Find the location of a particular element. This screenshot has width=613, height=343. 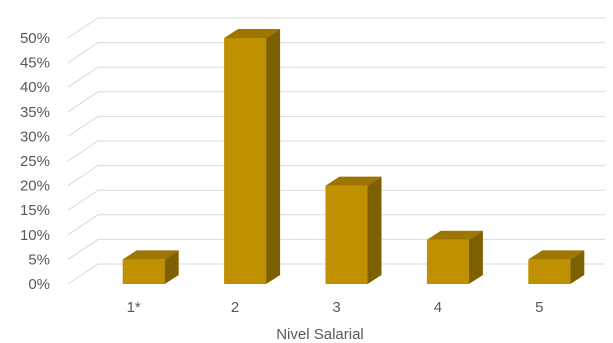

x-tick-label: 5 is located at coordinates (539, 307).